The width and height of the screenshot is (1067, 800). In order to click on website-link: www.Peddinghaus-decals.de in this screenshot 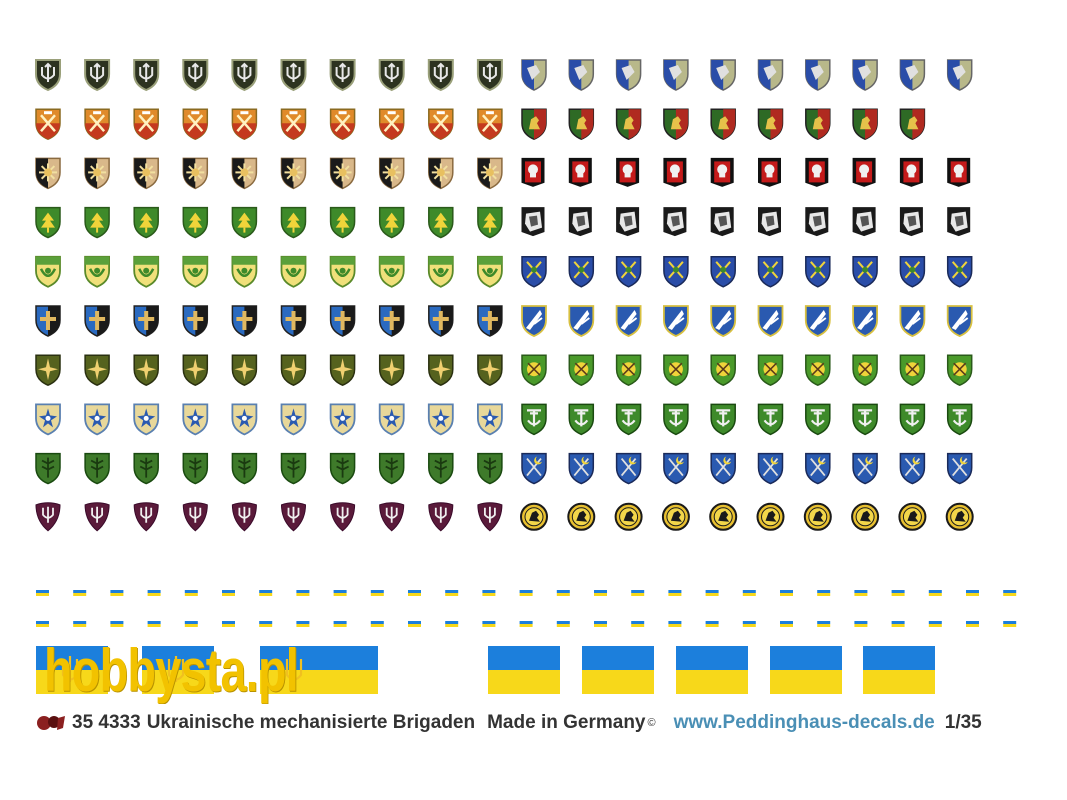, I will do `click(804, 722)`.